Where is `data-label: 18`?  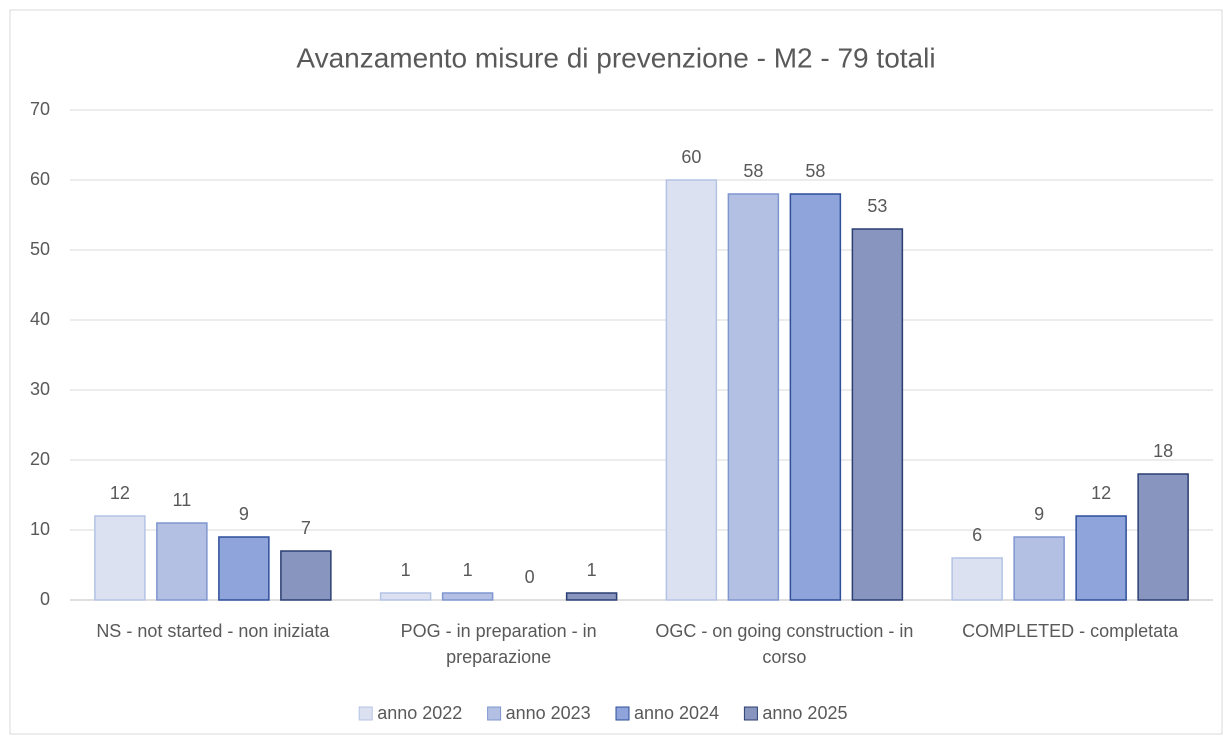 data-label: 18 is located at coordinates (1163, 451).